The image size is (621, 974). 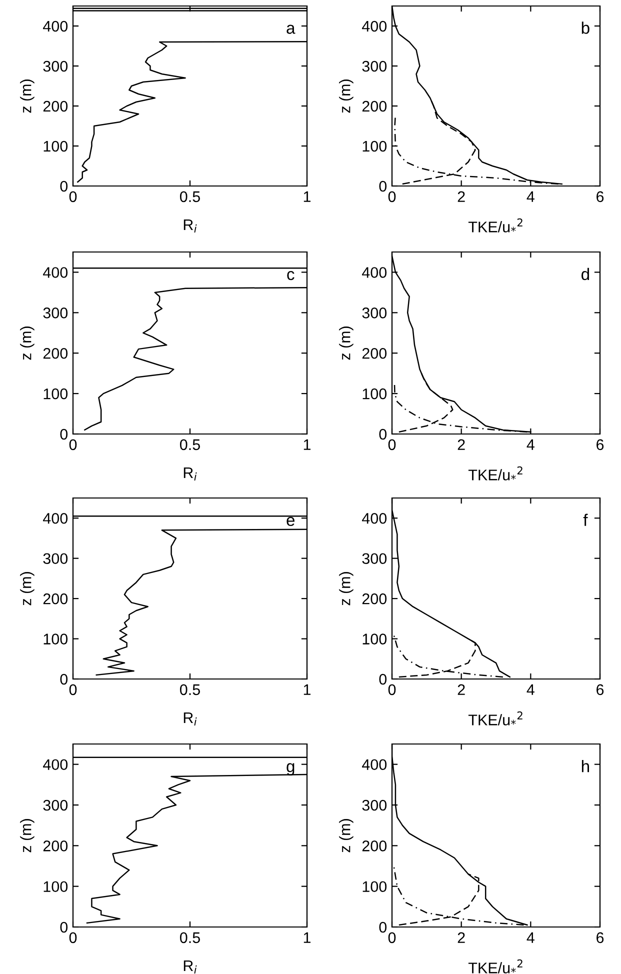 What do you see at coordinates (586, 28) in the screenshot?
I see `annotation: b` at bounding box center [586, 28].